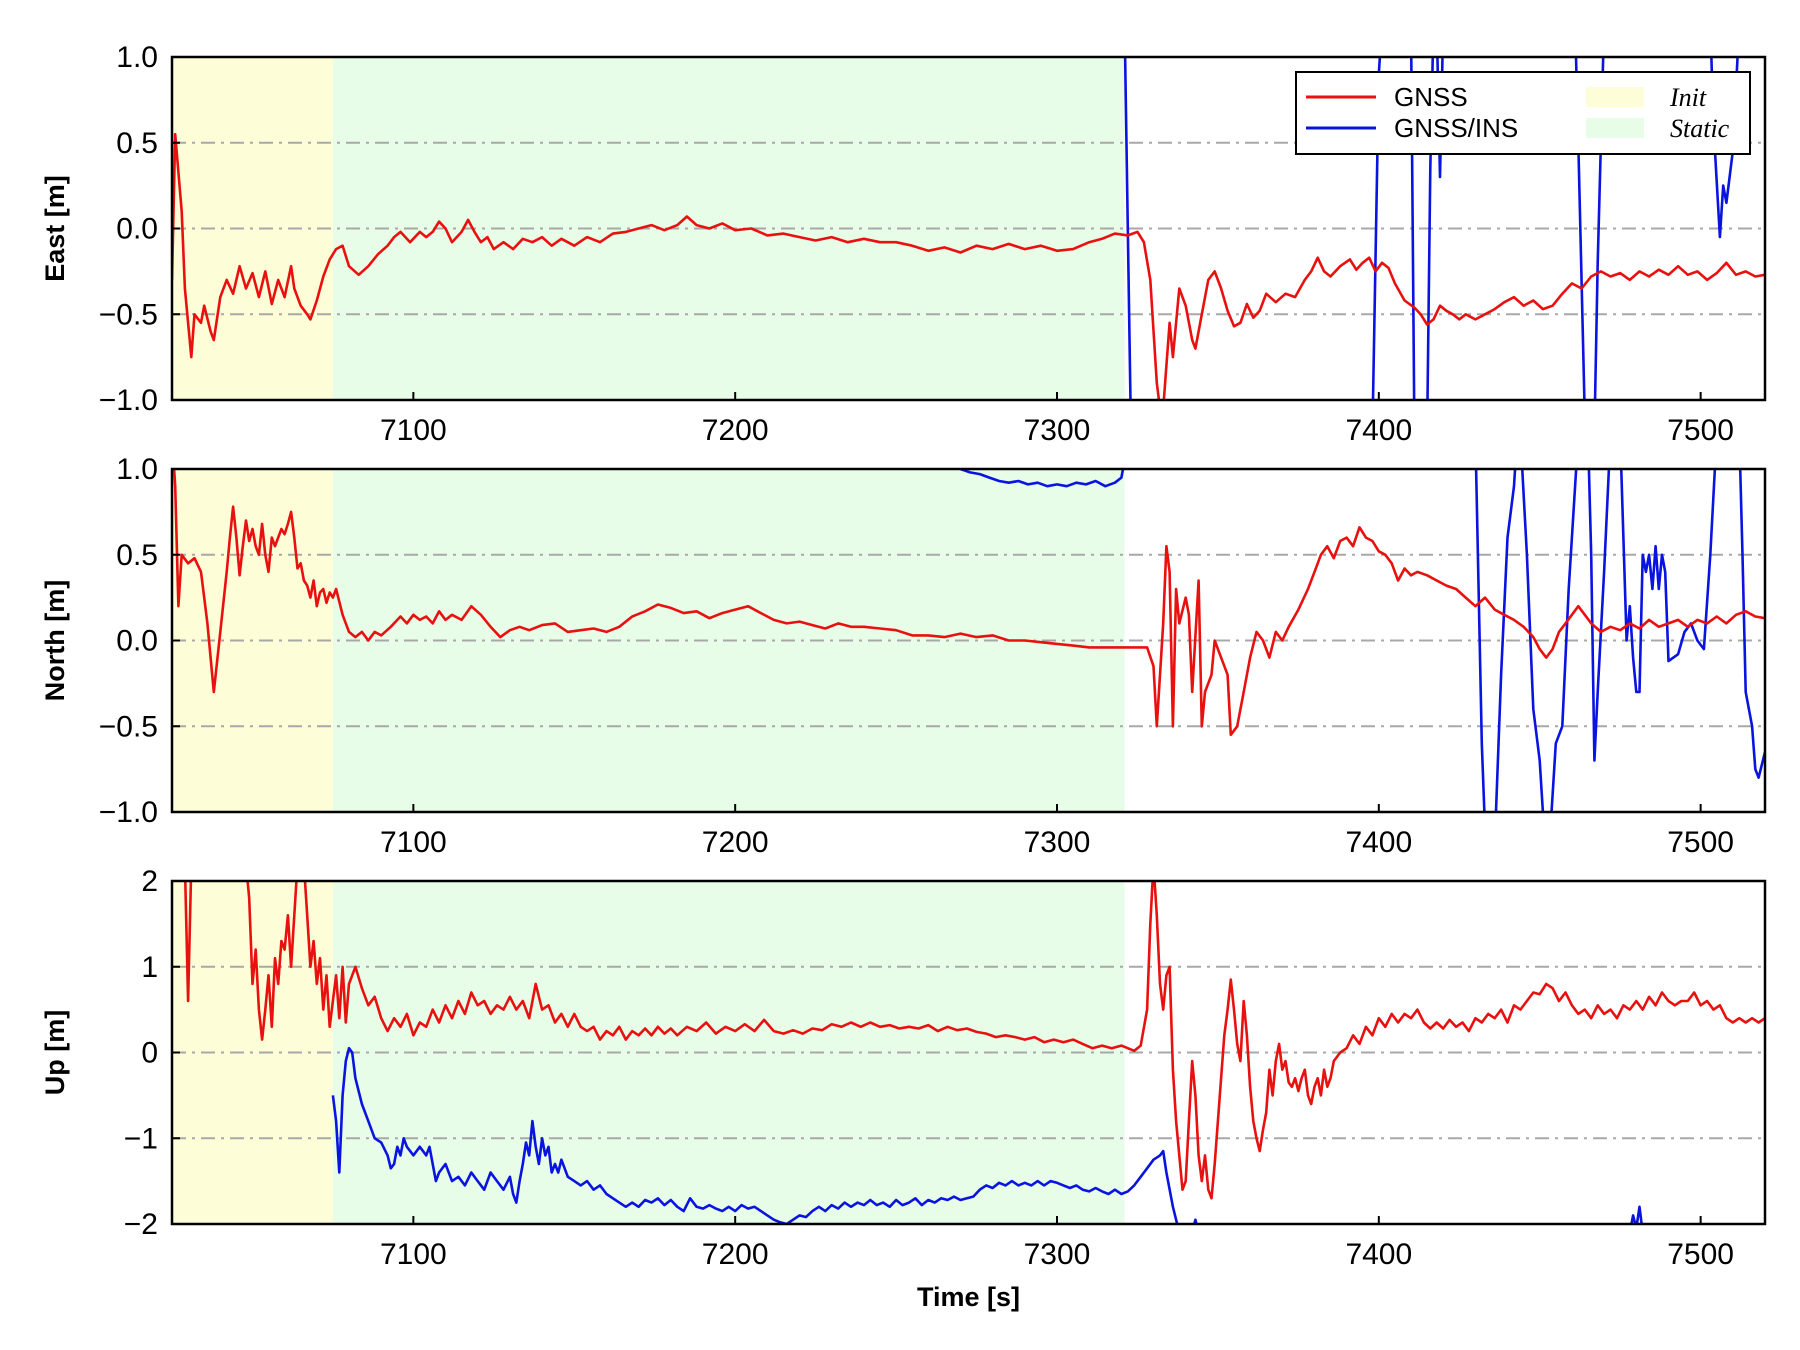 This screenshot has height=1350, width=1800. Describe the element at coordinates (55, 640) in the screenshot. I see `y-axis-label: North [m]` at that location.